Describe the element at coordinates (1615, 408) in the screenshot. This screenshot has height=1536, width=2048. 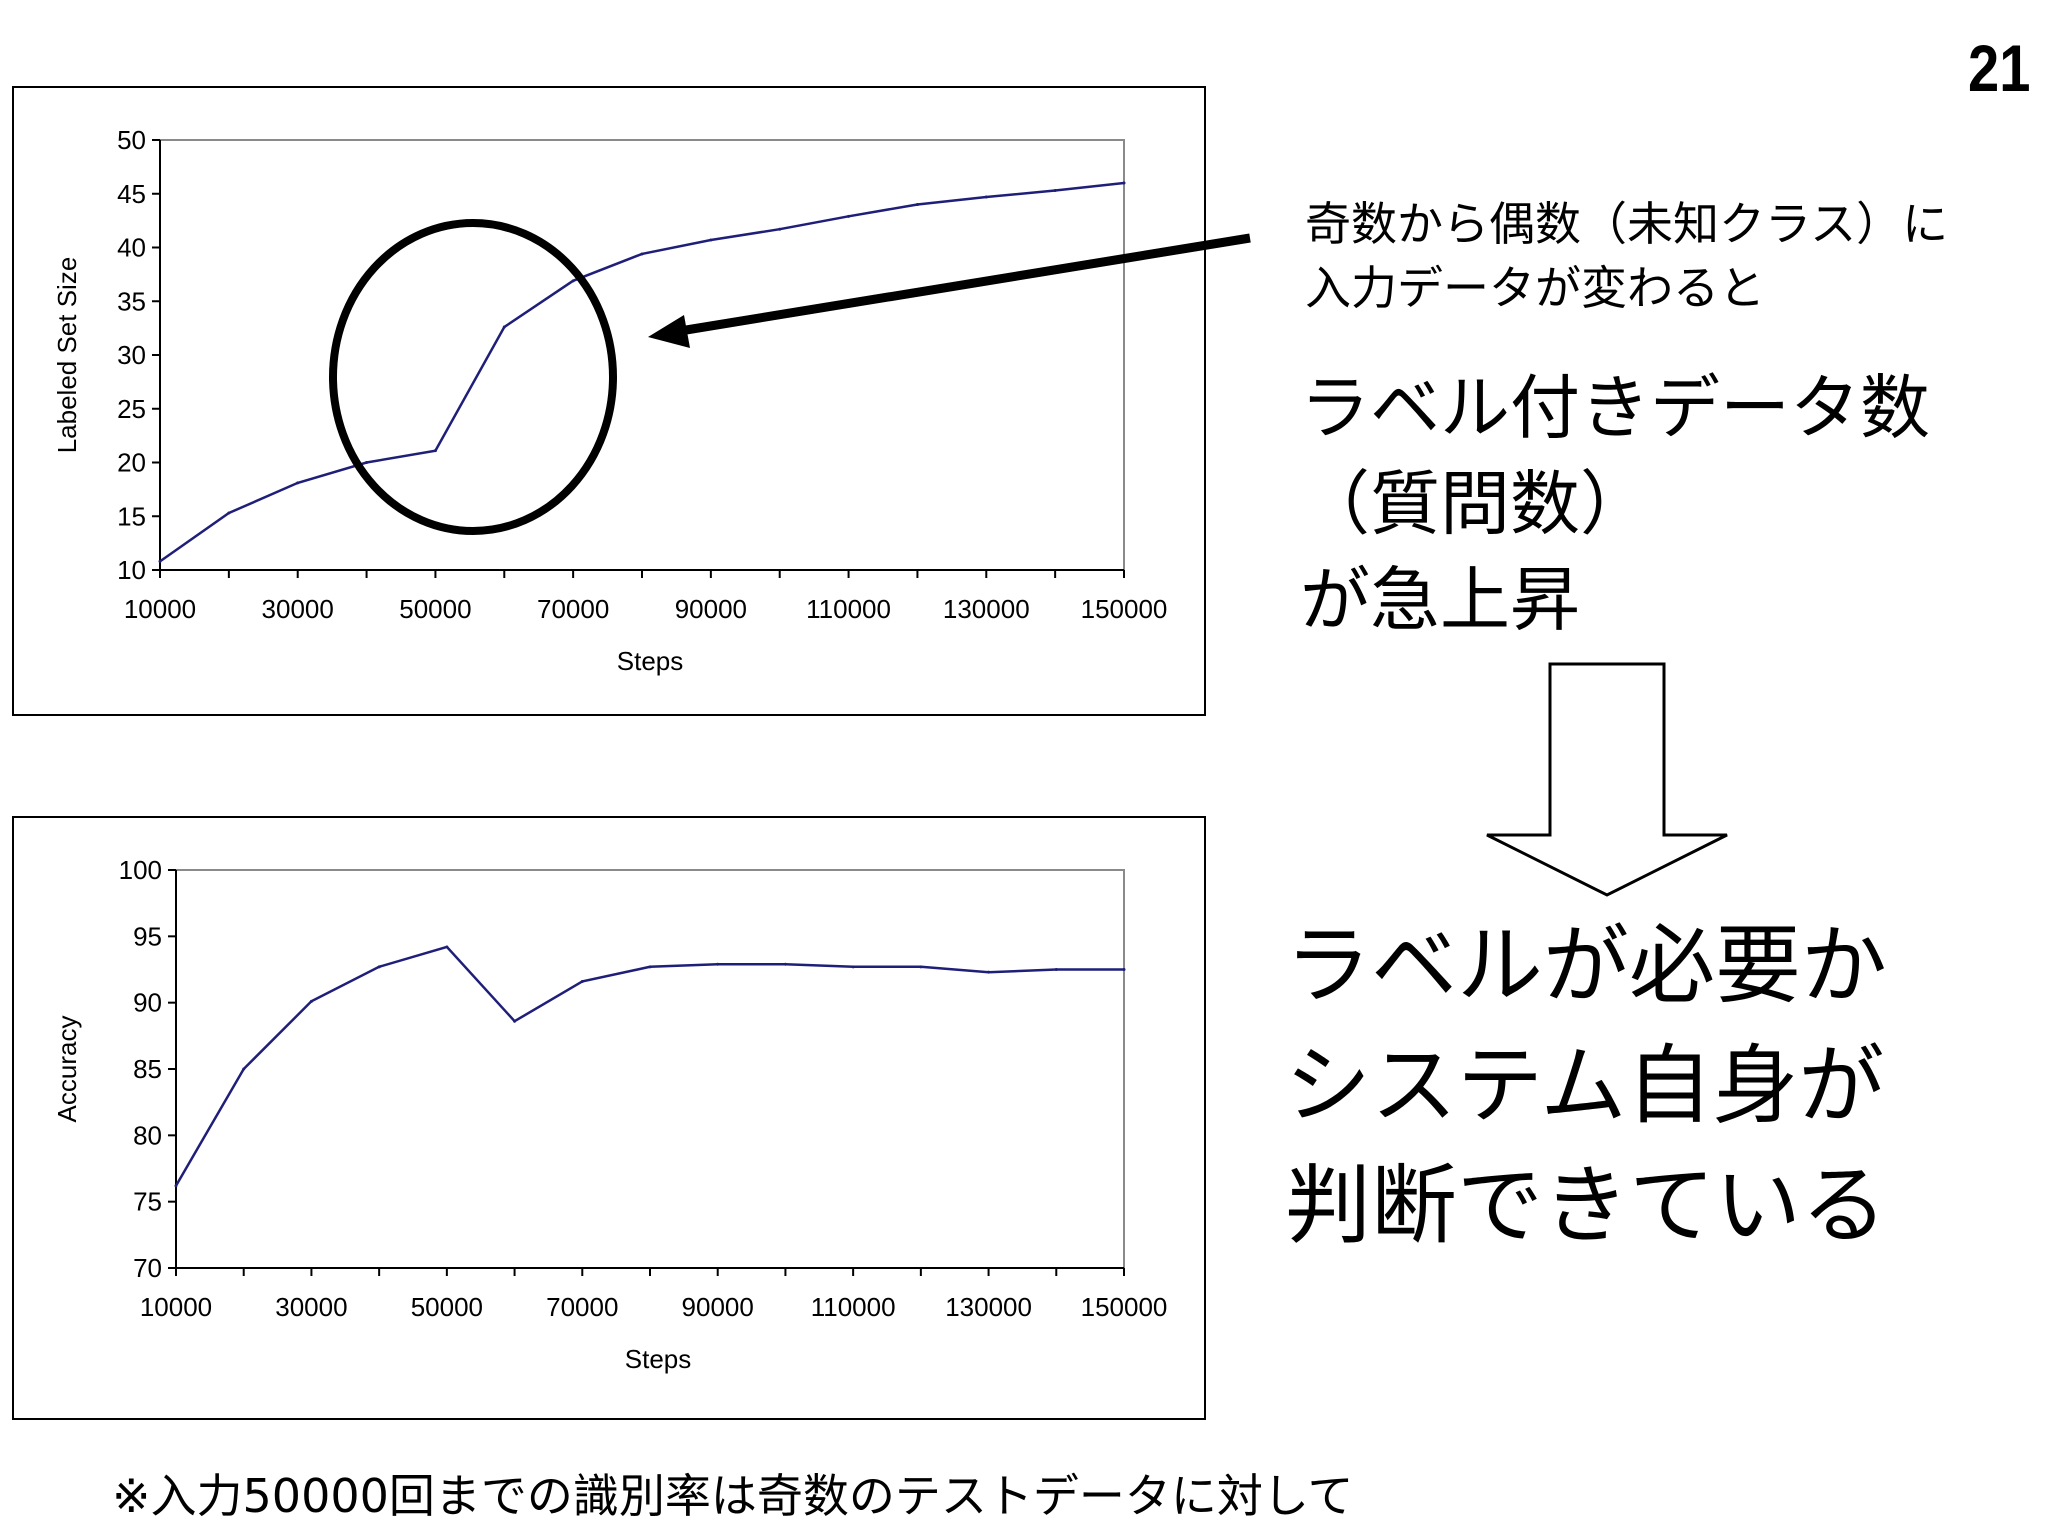
I see `callout-heading-line: ラベル付きデータ数` at that location.